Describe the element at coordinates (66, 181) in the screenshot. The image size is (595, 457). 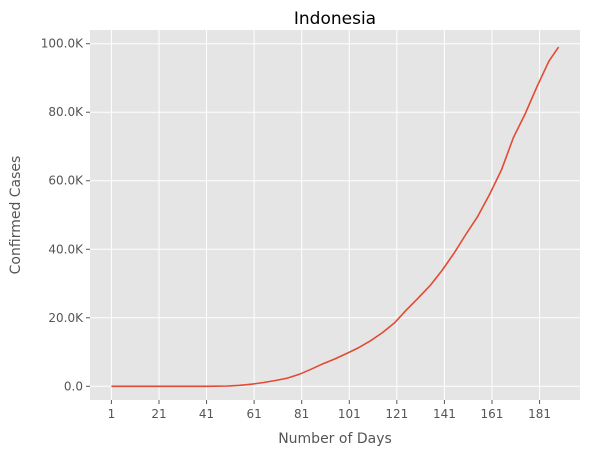
I see `y-tick-label: 60.0K` at that location.